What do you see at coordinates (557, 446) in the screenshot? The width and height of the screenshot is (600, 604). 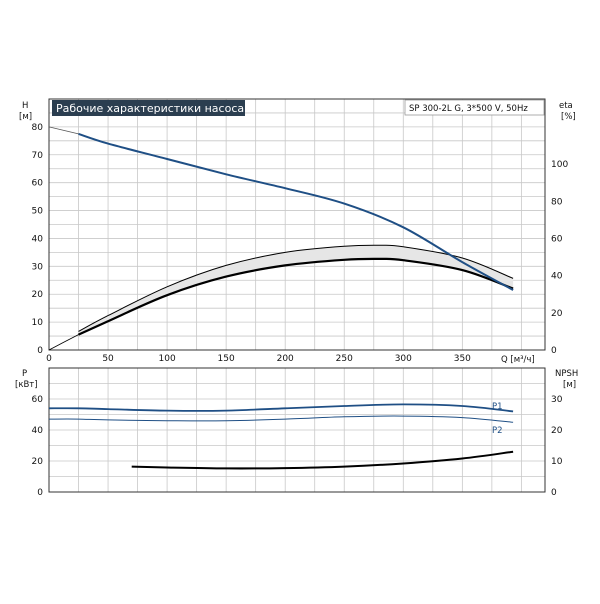 I see `bottom-right-ticks: 0 10 20 30` at bounding box center [557, 446].